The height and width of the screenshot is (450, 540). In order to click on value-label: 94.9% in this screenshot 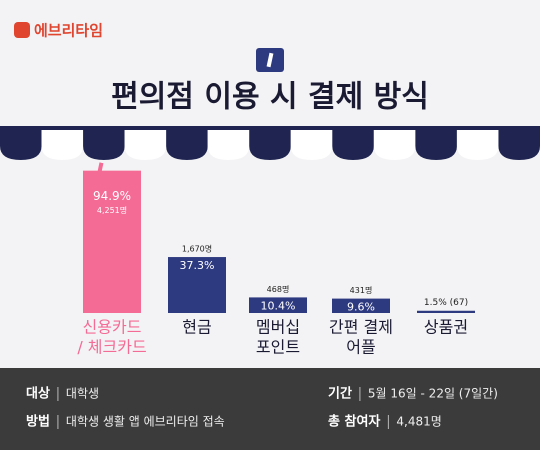, I will do `click(112, 196)`.